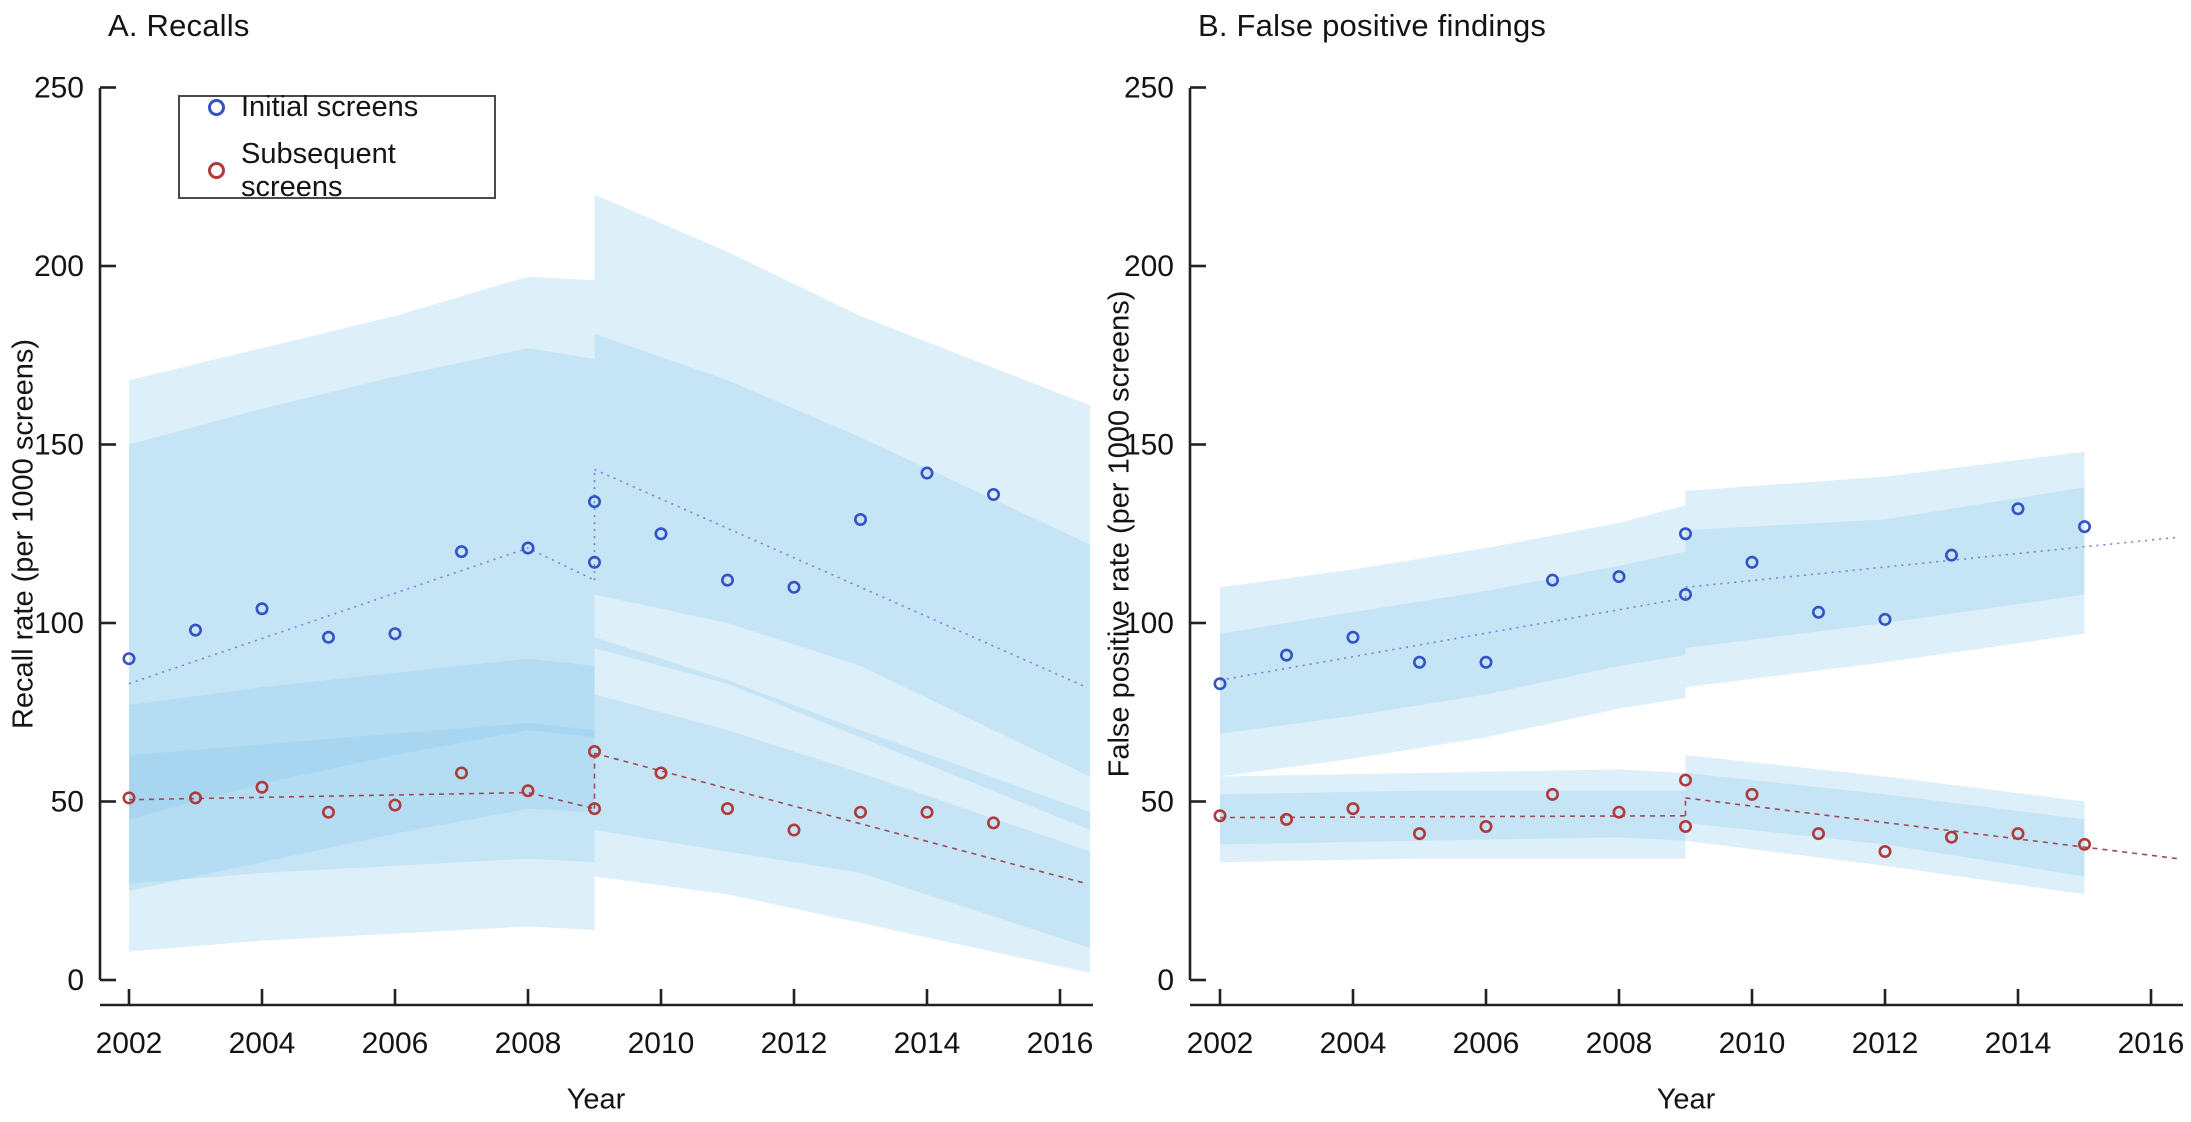  Describe the element at coordinates (67, 802) in the screenshot. I see `y-tick-label: 50` at that location.